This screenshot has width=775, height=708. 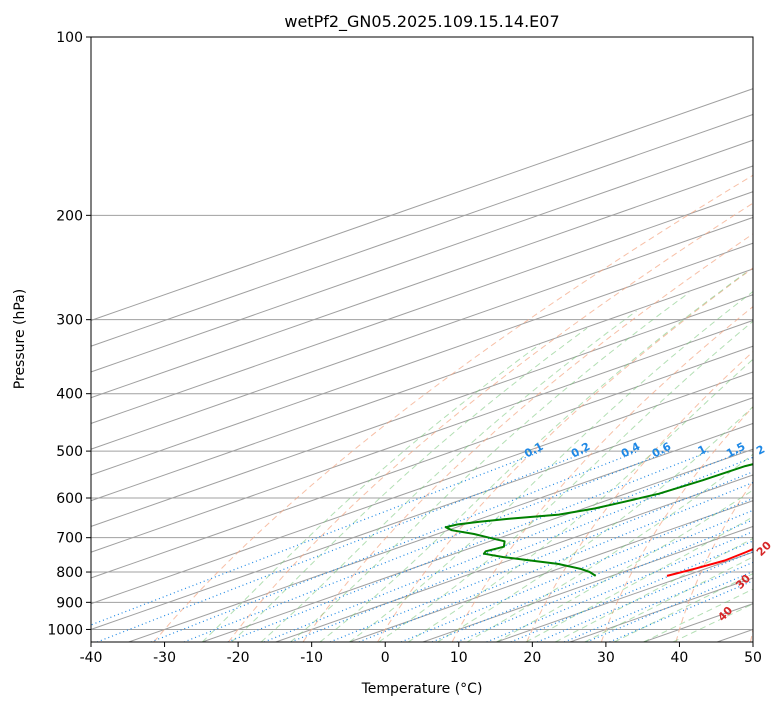 What do you see at coordinates (164, 658) in the screenshot?
I see `x-tick-label: -30` at bounding box center [164, 658].